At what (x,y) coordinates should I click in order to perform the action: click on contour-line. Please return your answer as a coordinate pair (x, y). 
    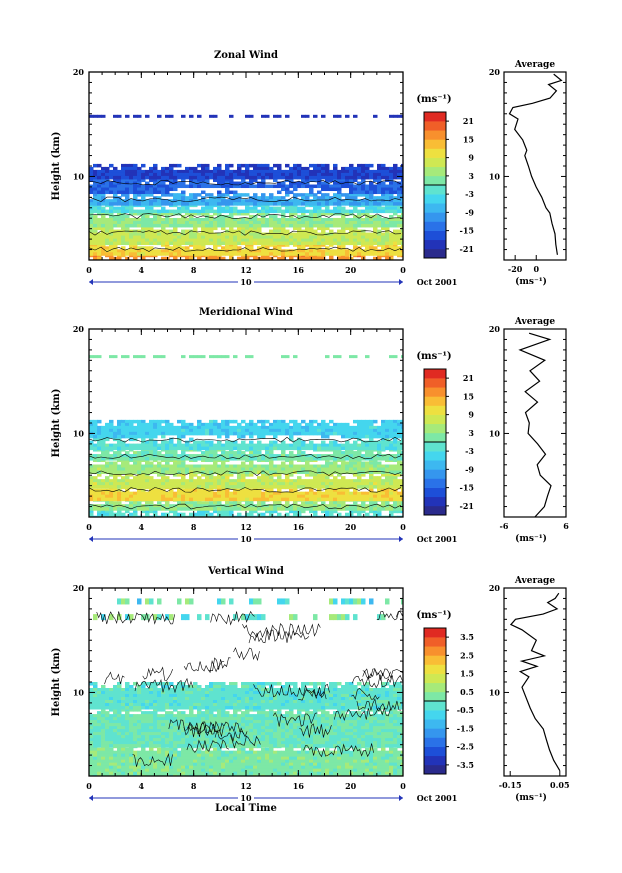
    Looking at the image, I should click on (245, 490).